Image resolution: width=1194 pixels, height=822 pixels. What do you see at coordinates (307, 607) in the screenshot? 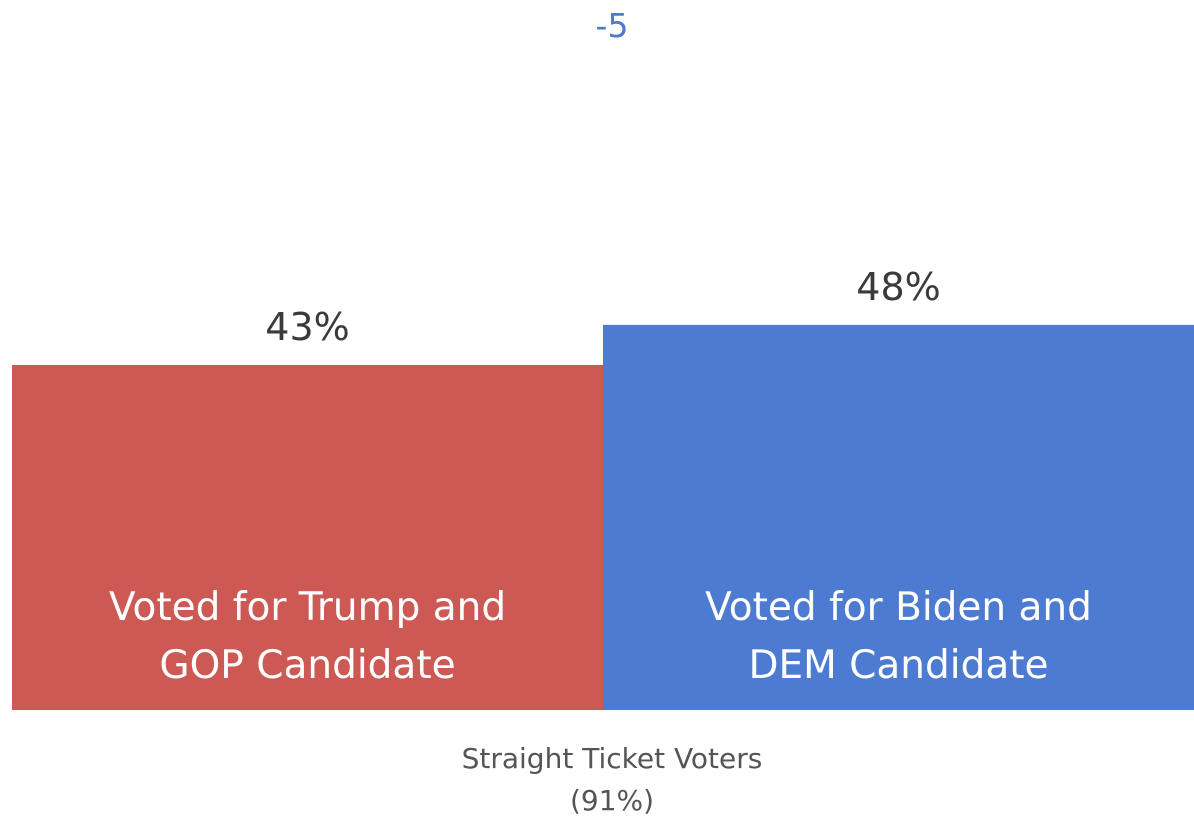
I see `bar-1-label-line-1: Voted for Trump and` at bounding box center [307, 607].